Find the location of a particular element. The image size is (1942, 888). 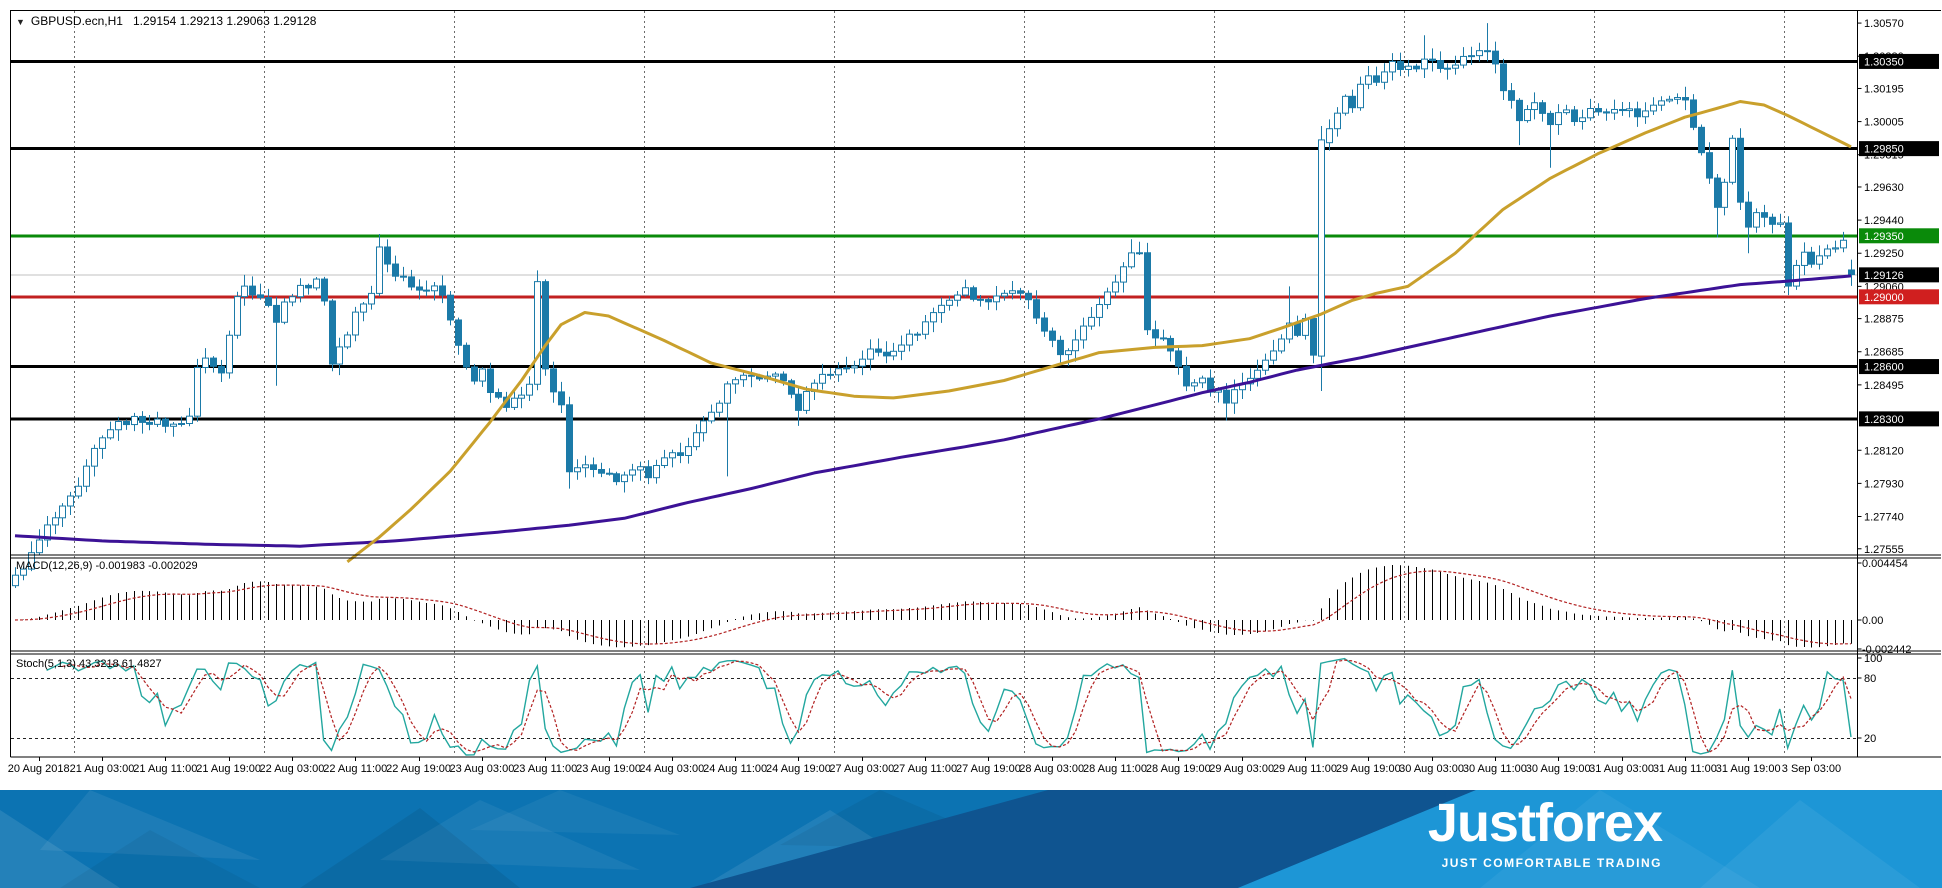

macd-axis-label: 0.004454 is located at coordinates (1885, 564).